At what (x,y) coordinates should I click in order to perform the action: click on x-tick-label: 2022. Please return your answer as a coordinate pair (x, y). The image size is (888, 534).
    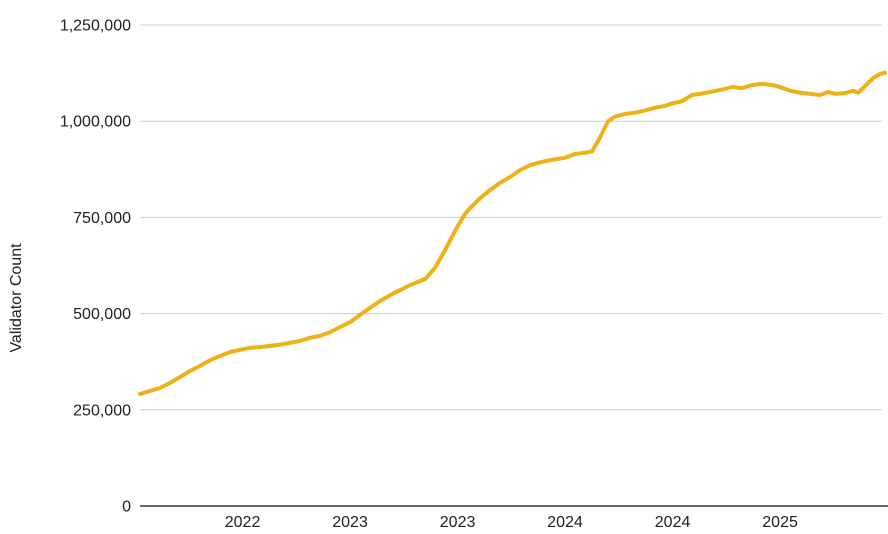
    Looking at the image, I should click on (243, 522).